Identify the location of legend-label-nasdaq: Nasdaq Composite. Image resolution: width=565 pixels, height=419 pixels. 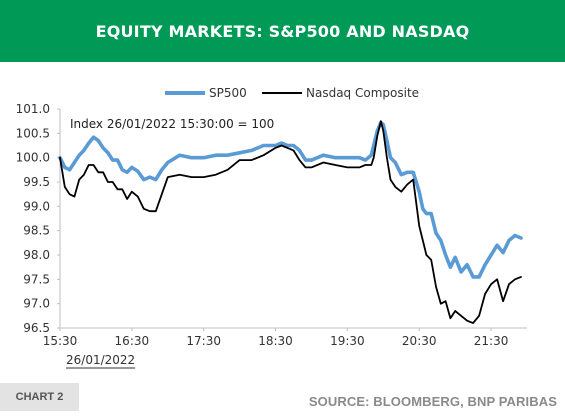
(362, 93).